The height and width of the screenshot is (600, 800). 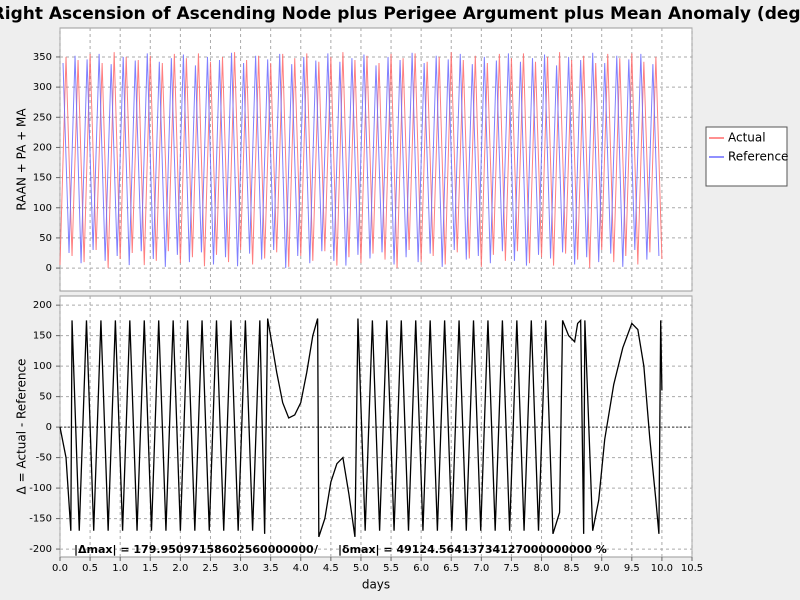 I want to click on x-tick-label: 3.0, so click(x=241, y=568).